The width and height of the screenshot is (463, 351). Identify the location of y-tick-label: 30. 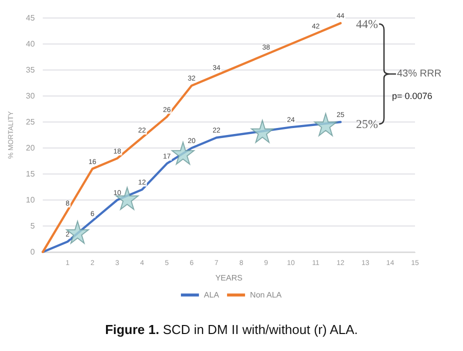
(31, 96).